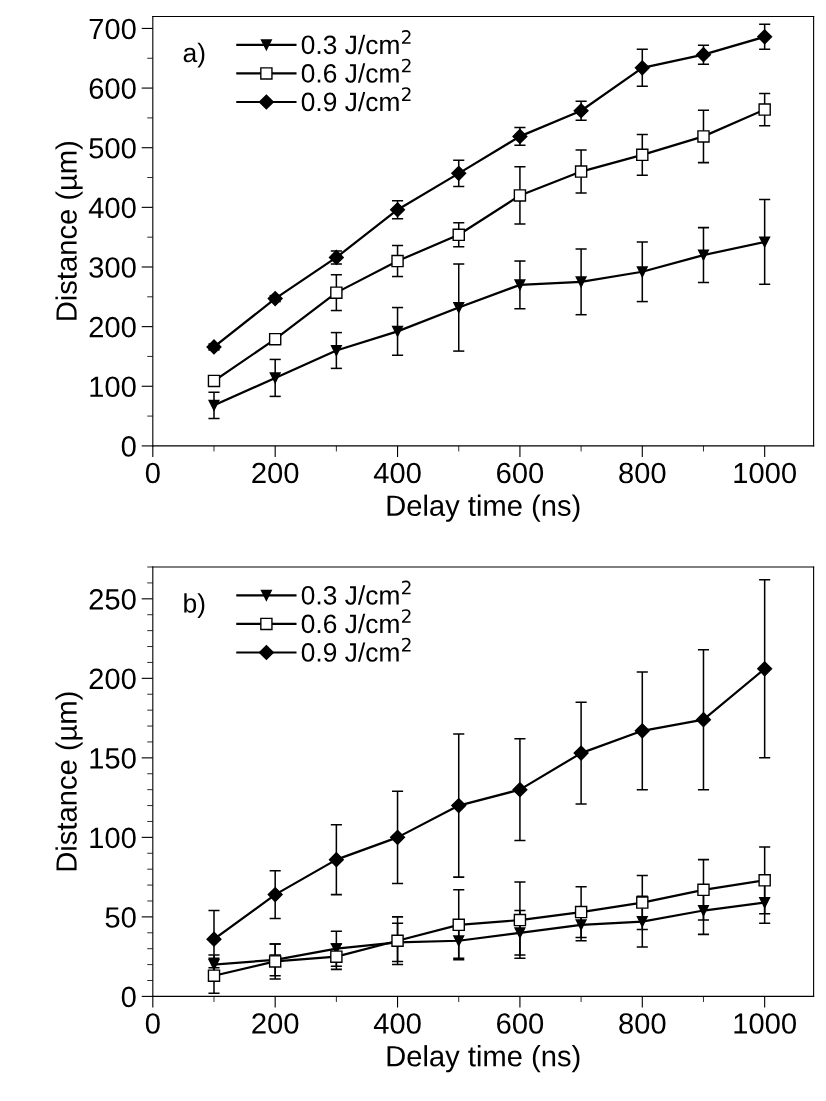 The height and width of the screenshot is (1101, 826). What do you see at coordinates (112, 148) in the screenshot?
I see `y-tick-label: 500` at bounding box center [112, 148].